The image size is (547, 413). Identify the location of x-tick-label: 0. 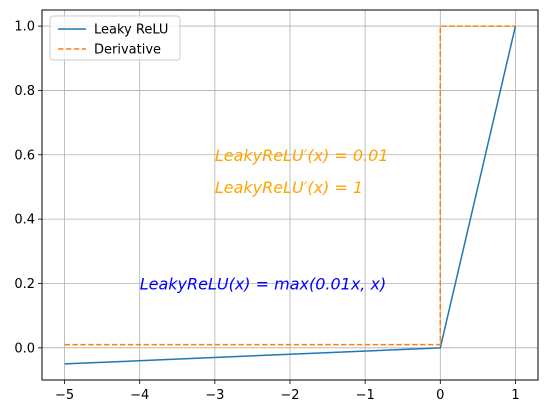
(440, 395).